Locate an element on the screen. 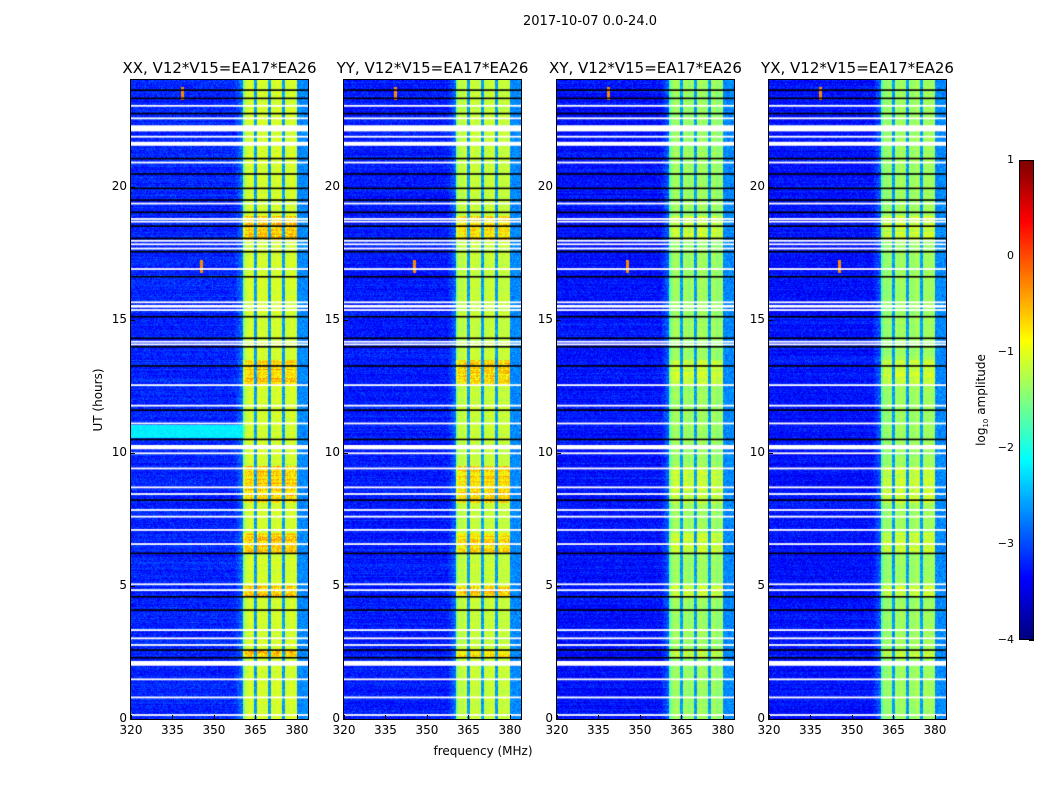  colorbar-gradient is located at coordinates (1026, 400).